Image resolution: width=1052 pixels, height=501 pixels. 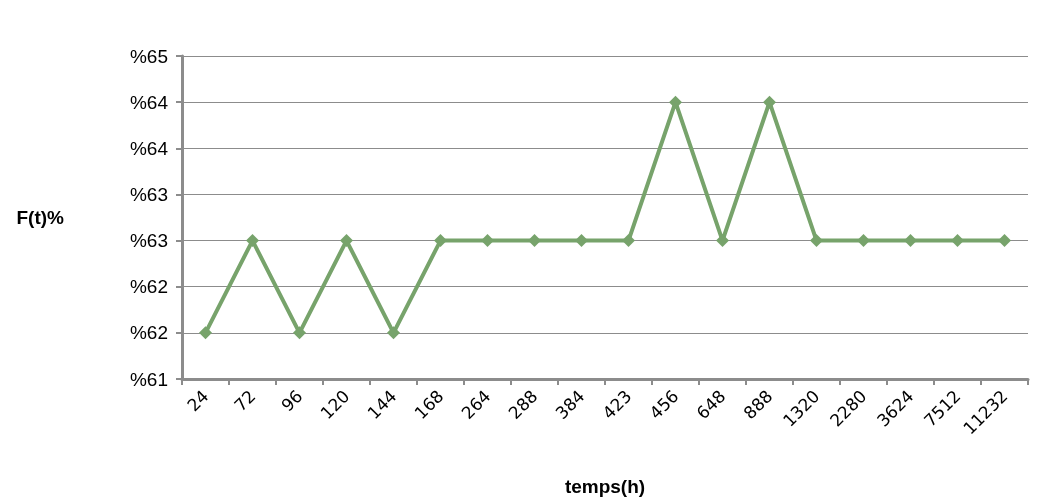 I want to click on x-tick-label: 144, so click(x=382, y=404).